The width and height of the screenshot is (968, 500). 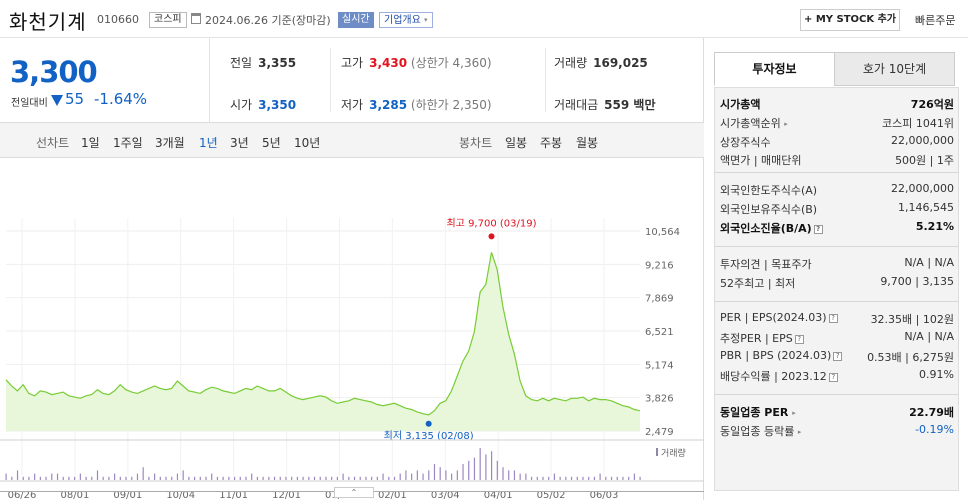 I want to click on info-value: 22,000,000, so click(x=922, y=188).